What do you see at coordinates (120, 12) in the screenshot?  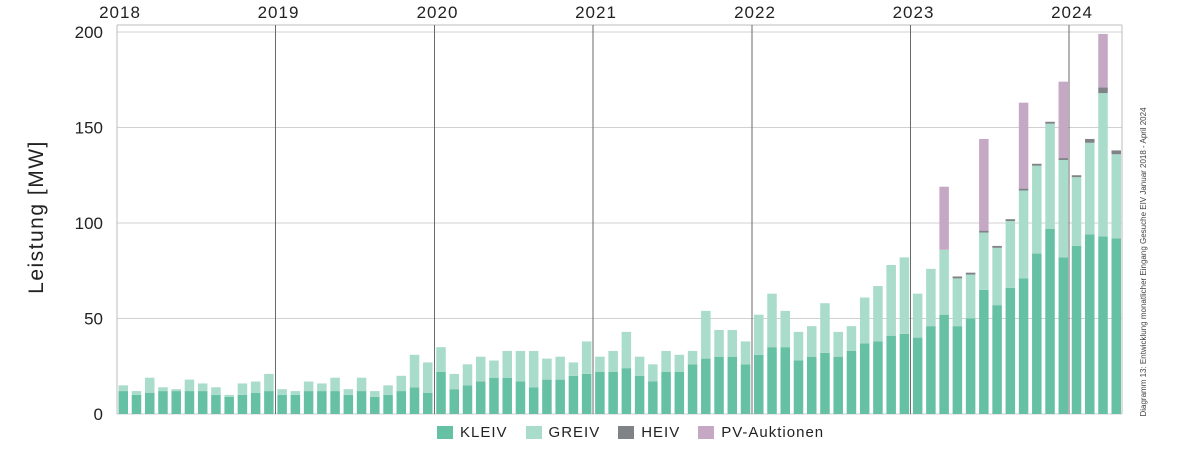 I see `year-label: 2018` at bounding box center [120, 12].